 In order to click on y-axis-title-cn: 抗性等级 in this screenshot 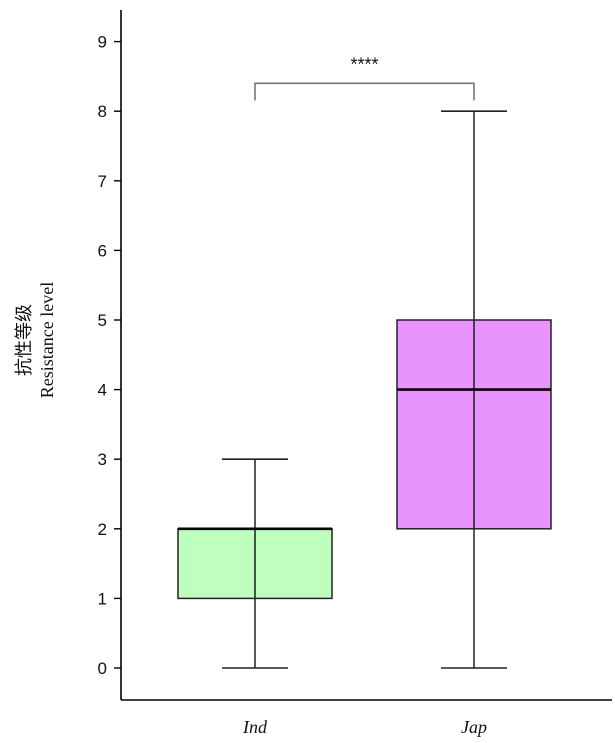, I will do `click(24, 340)`.